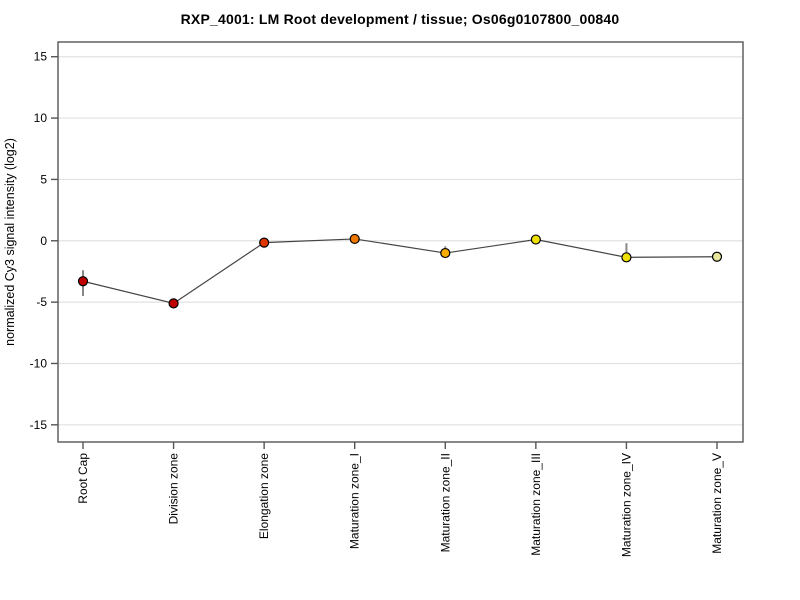 This screenshot has width=800, height=600. Describe the element at coordinates (39, 425) in the screenshot. I see `y-tick-label: -15` at that location.